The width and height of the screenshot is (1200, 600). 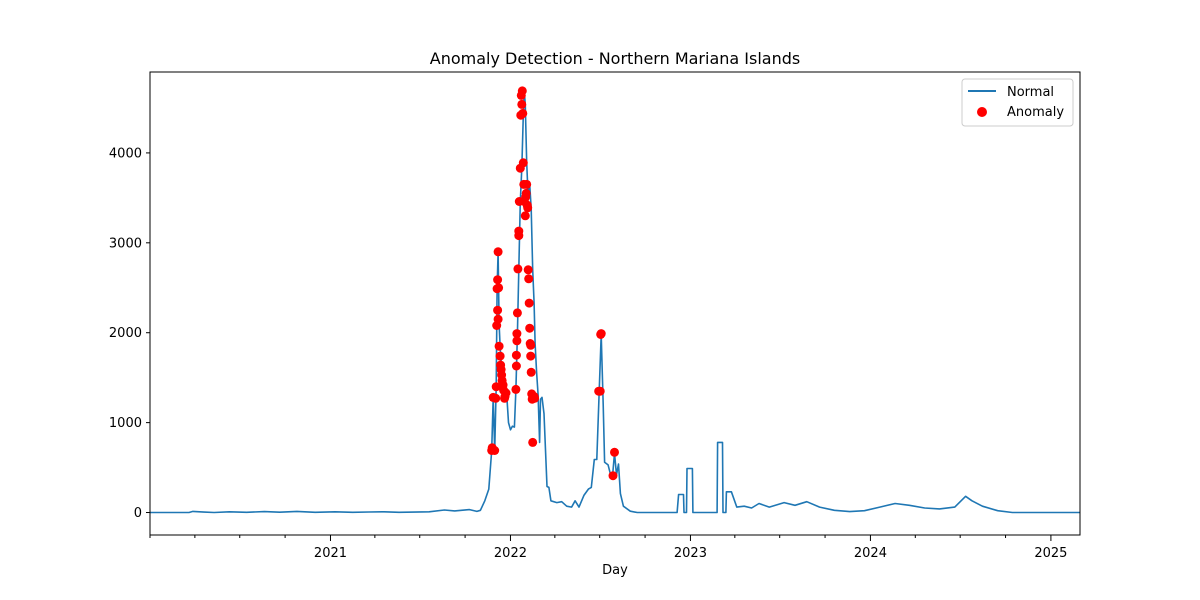 What do you see at coordinates (690, 553) in the screenshot?
I see `x-tick-label: 2023` at bounding box center [690, 553].